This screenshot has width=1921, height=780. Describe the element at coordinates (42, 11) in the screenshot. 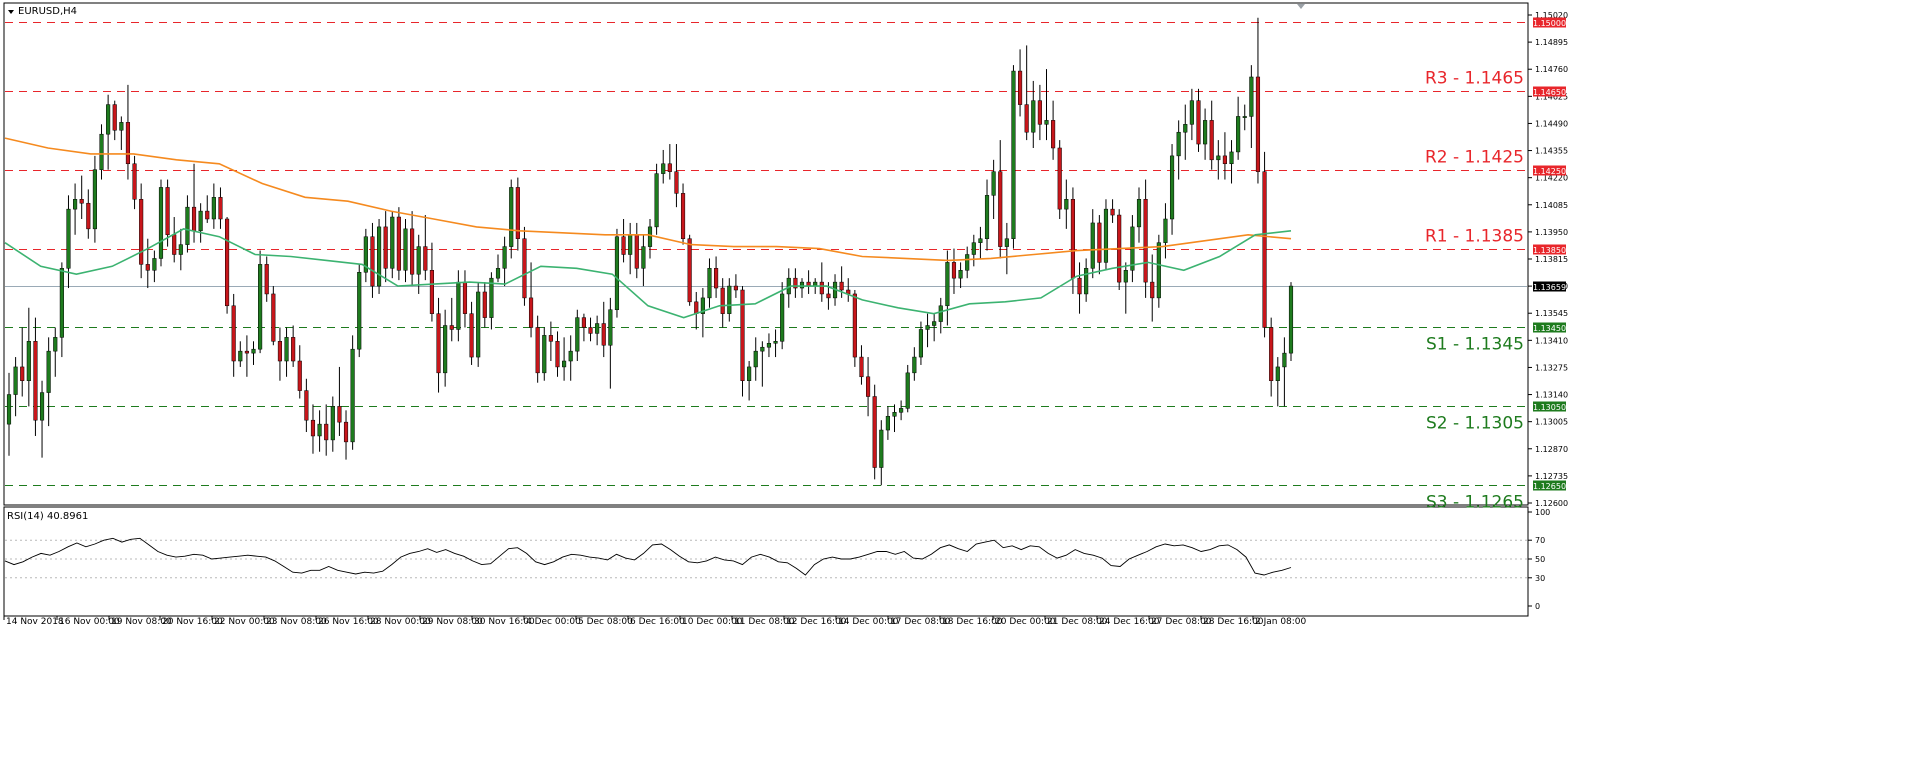

I see `symbol-header: EURUSD,H4` at that location.